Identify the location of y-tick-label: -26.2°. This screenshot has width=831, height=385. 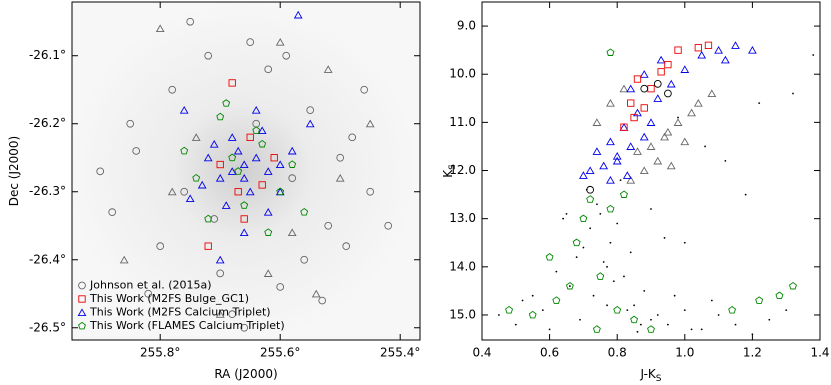
(47, 123).